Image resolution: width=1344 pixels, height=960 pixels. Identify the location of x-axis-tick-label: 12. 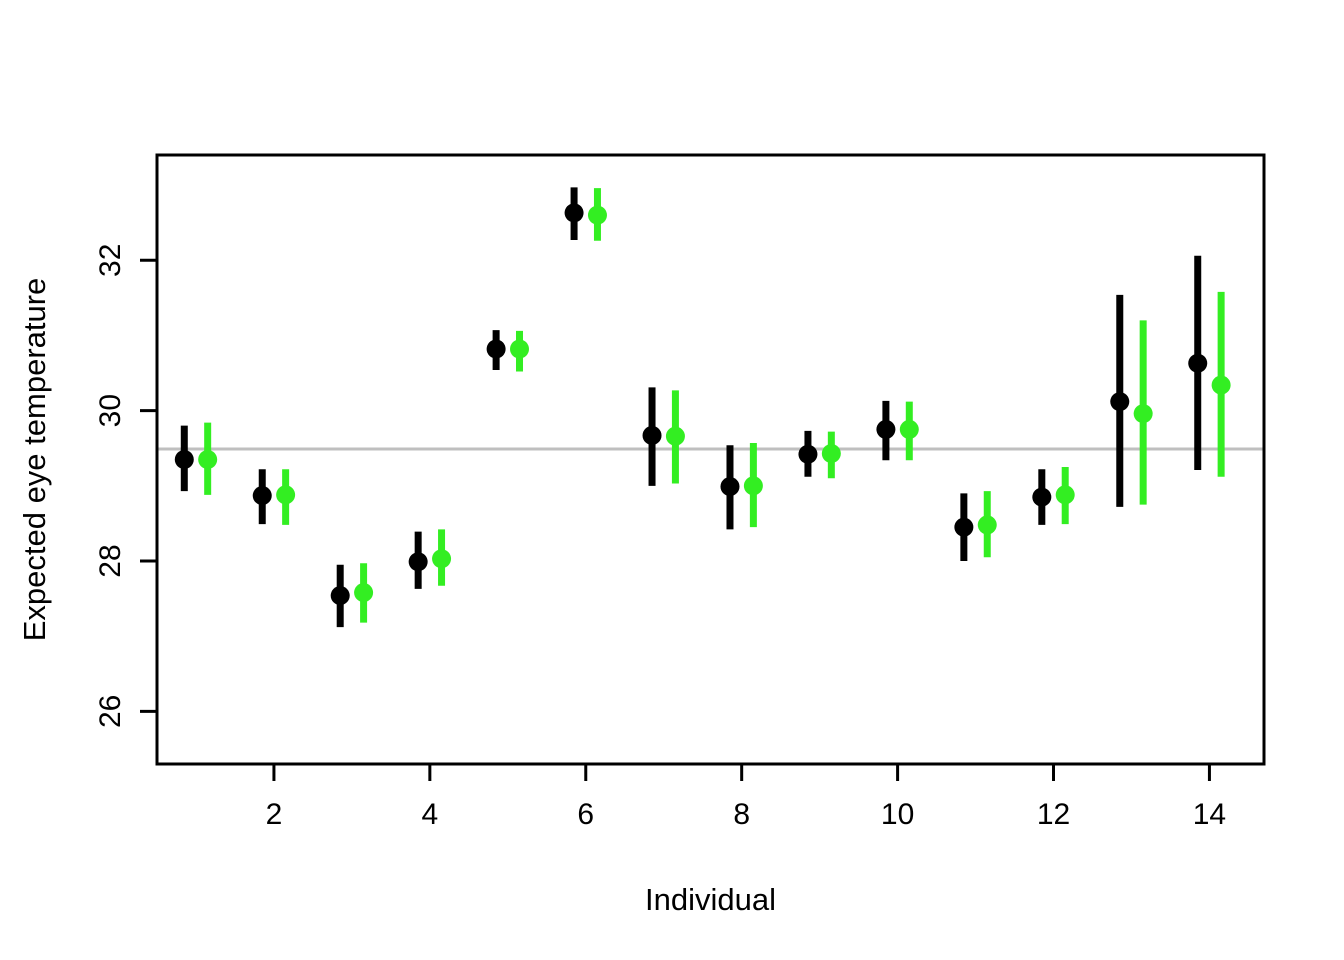
(1053, 814).